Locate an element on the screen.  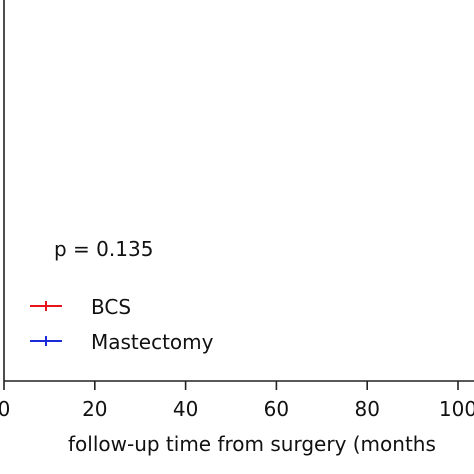
x-ticks: 0 20 40 60 80 100 is located at coordinates (237, 401).